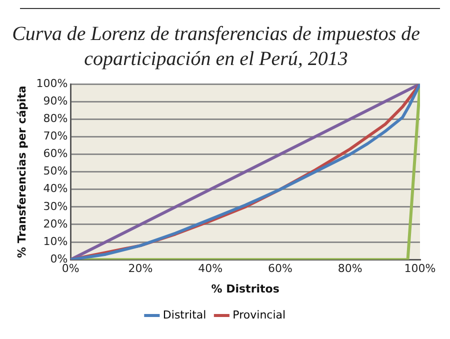 The height and width of the screenshot is (339, 450). What do you see at coordinates (55, 118) in the screenshot?
I see `y-tick-label: 80%` at bounding box center [55, 118].